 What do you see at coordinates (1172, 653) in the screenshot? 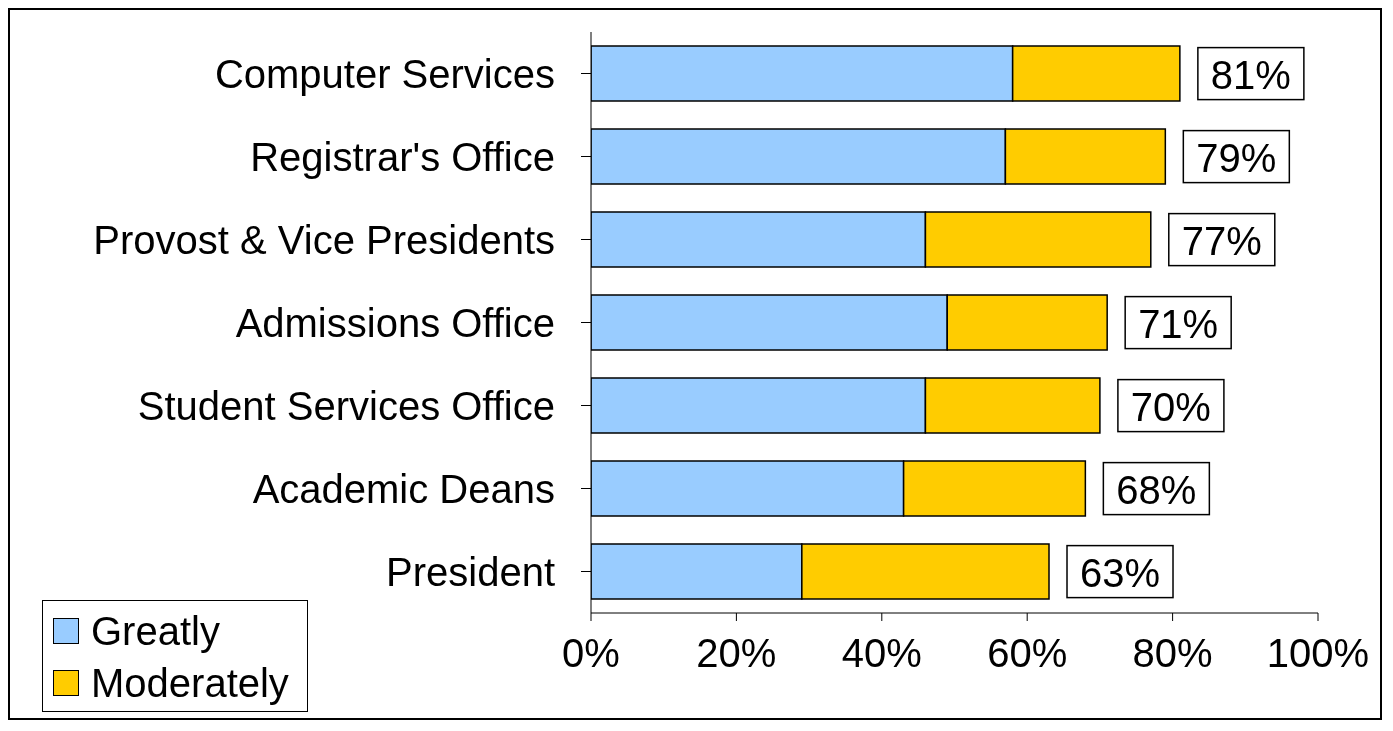
I see `x-tick-label: 80%` at bounding box center [1172, 653].